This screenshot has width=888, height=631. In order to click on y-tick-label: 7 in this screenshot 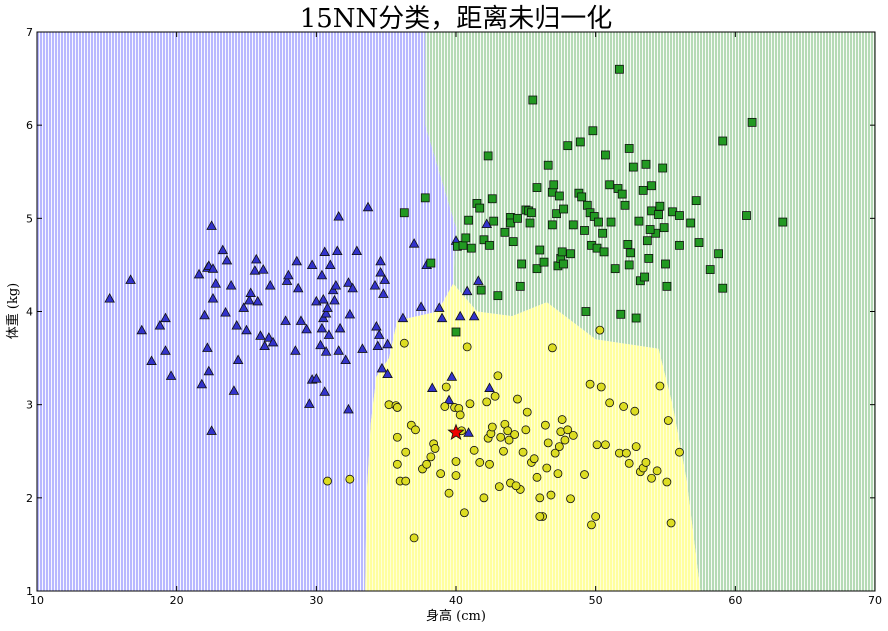, I will do `click(29, 32)`.